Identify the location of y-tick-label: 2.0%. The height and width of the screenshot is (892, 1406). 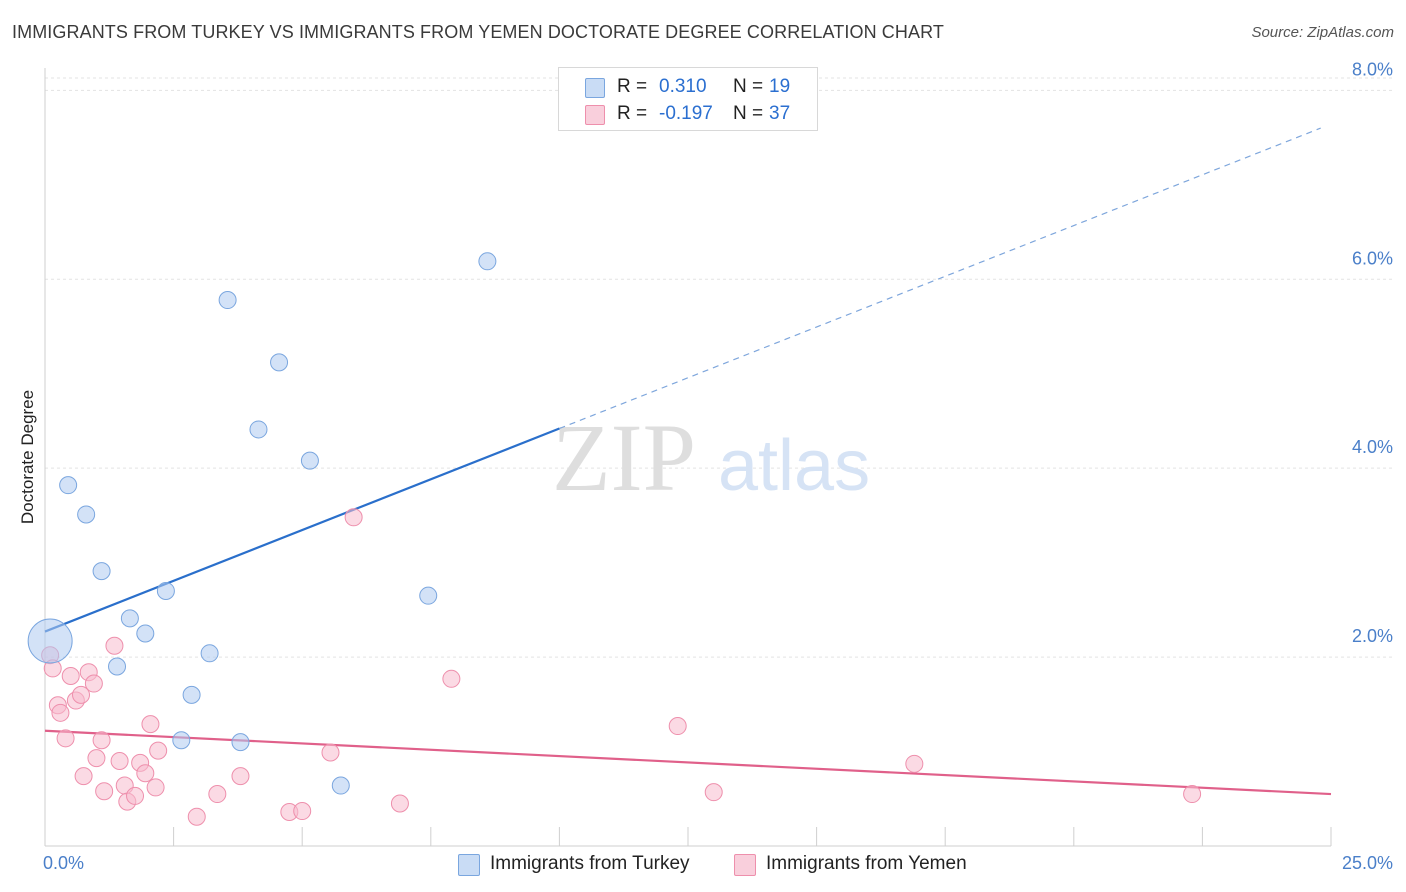
(1372, 636).